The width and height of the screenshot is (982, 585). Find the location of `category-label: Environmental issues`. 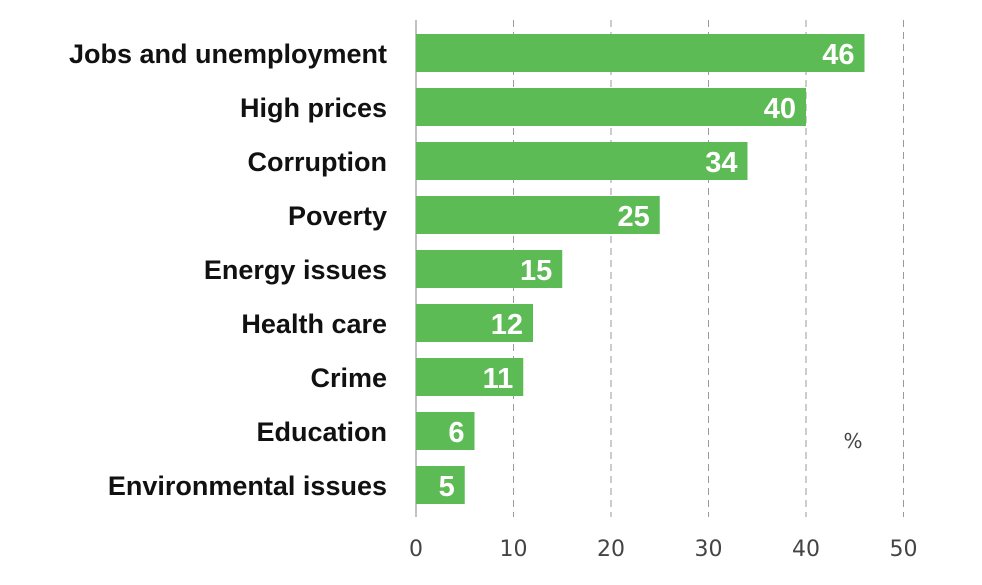

category-label: Environmental issues is located at coordinates (247, 486).